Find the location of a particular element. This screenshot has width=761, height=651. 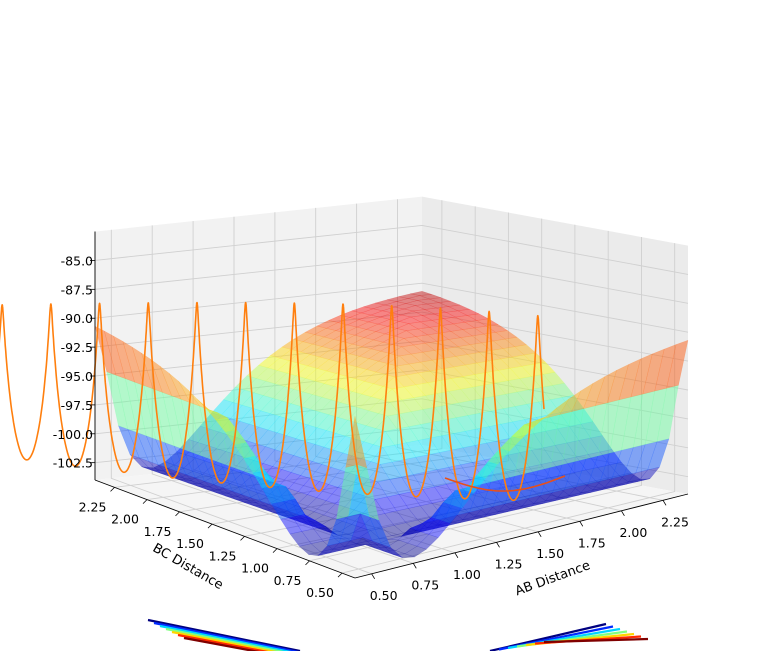

x-tick-mark is located at coordinates (581, 524).